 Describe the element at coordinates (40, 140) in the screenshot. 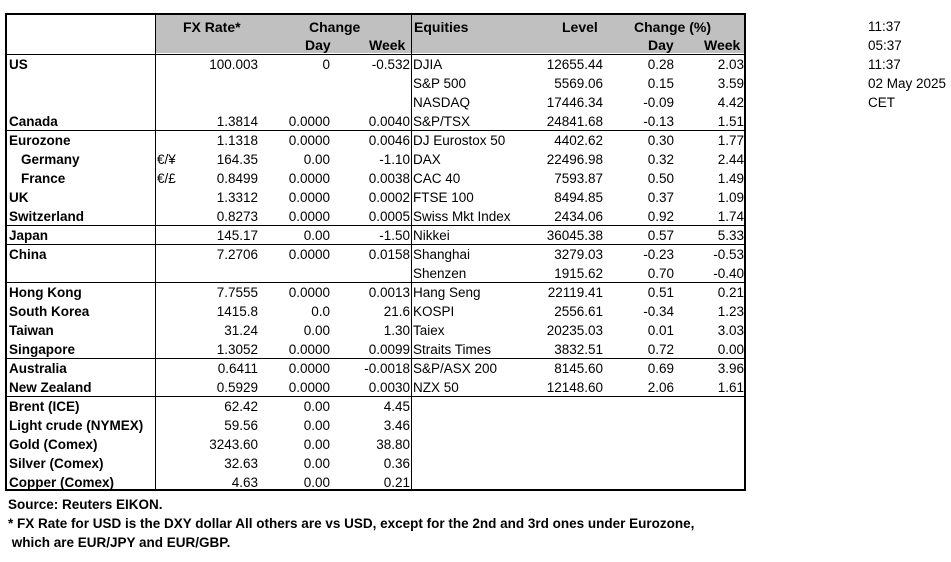

I see `region-label: Eurozone` at that location.